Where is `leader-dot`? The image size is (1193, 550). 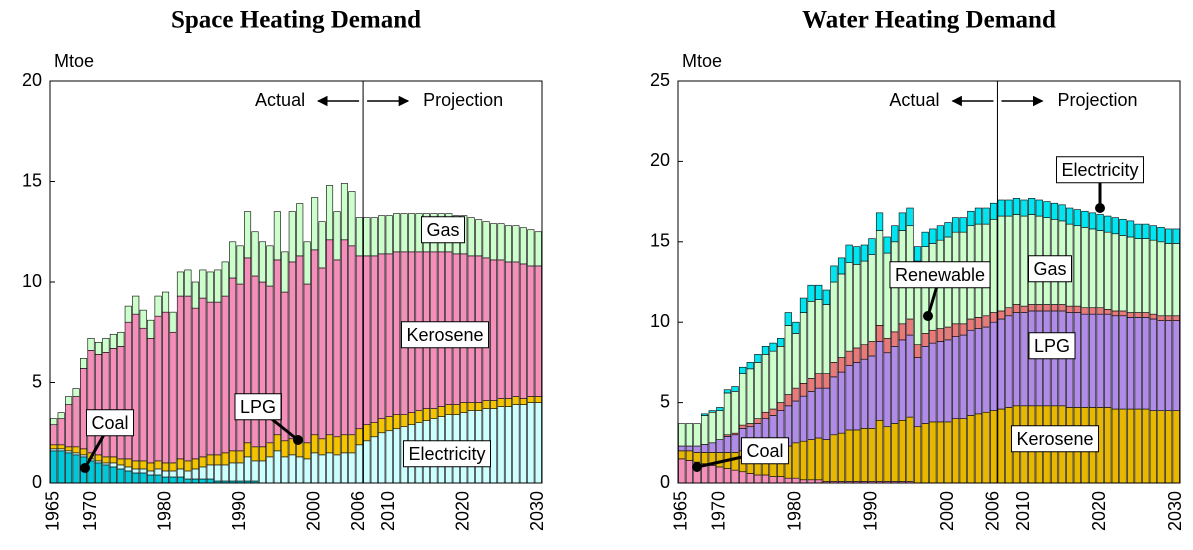 leader-dot is located at coordinates (298, 440).